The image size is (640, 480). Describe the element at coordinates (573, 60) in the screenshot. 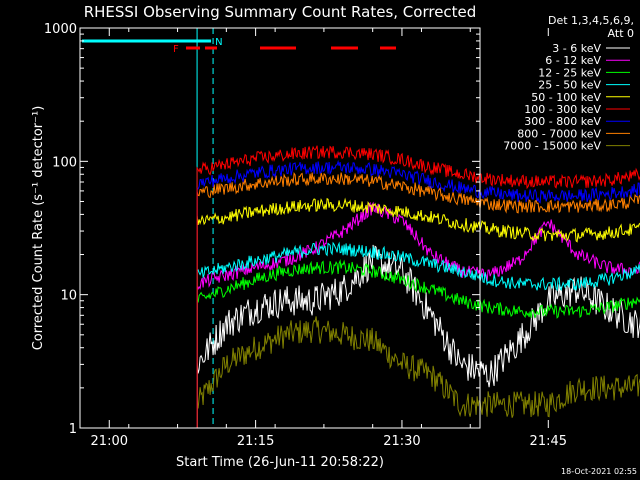

I see `legend-label: 6 - 12 keV` at that location.